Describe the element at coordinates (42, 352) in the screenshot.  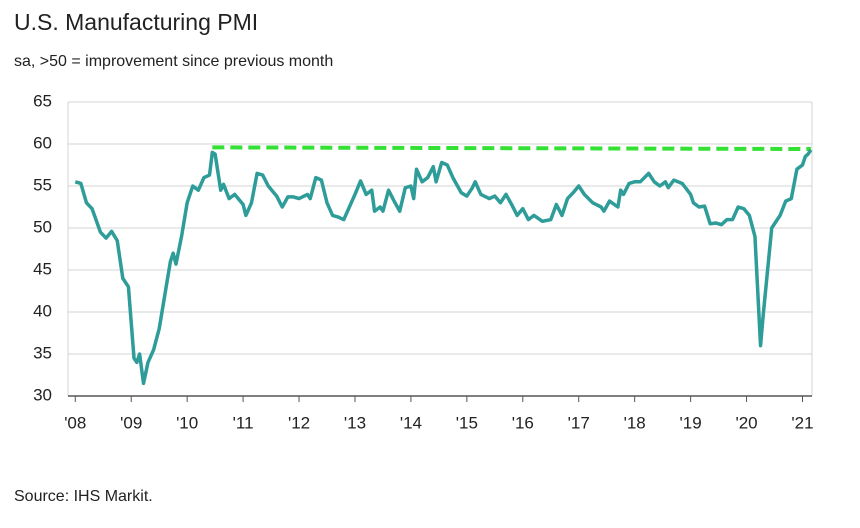
I see `y-tick-label: 35` at that location.